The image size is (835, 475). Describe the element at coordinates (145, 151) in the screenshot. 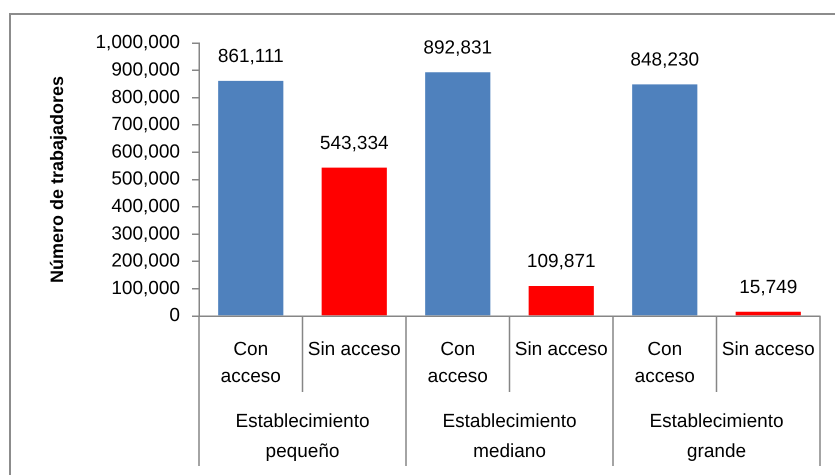

I see `y-tick-label: 600,000` at that location.